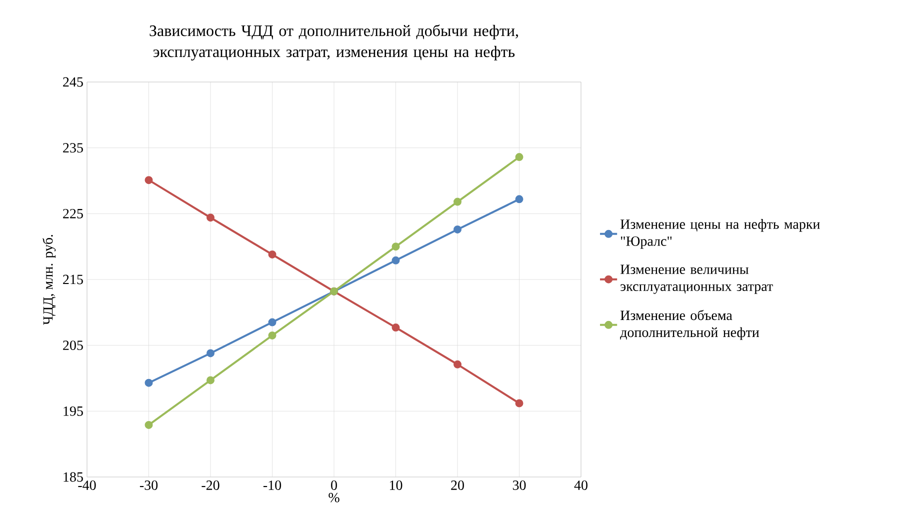 This screenshot has width=920, height=529. Describe the element at coordinates (696, 279) in the screenshot. I see `legend-label: Изменение величины эксплуатационных затрат` at that location.